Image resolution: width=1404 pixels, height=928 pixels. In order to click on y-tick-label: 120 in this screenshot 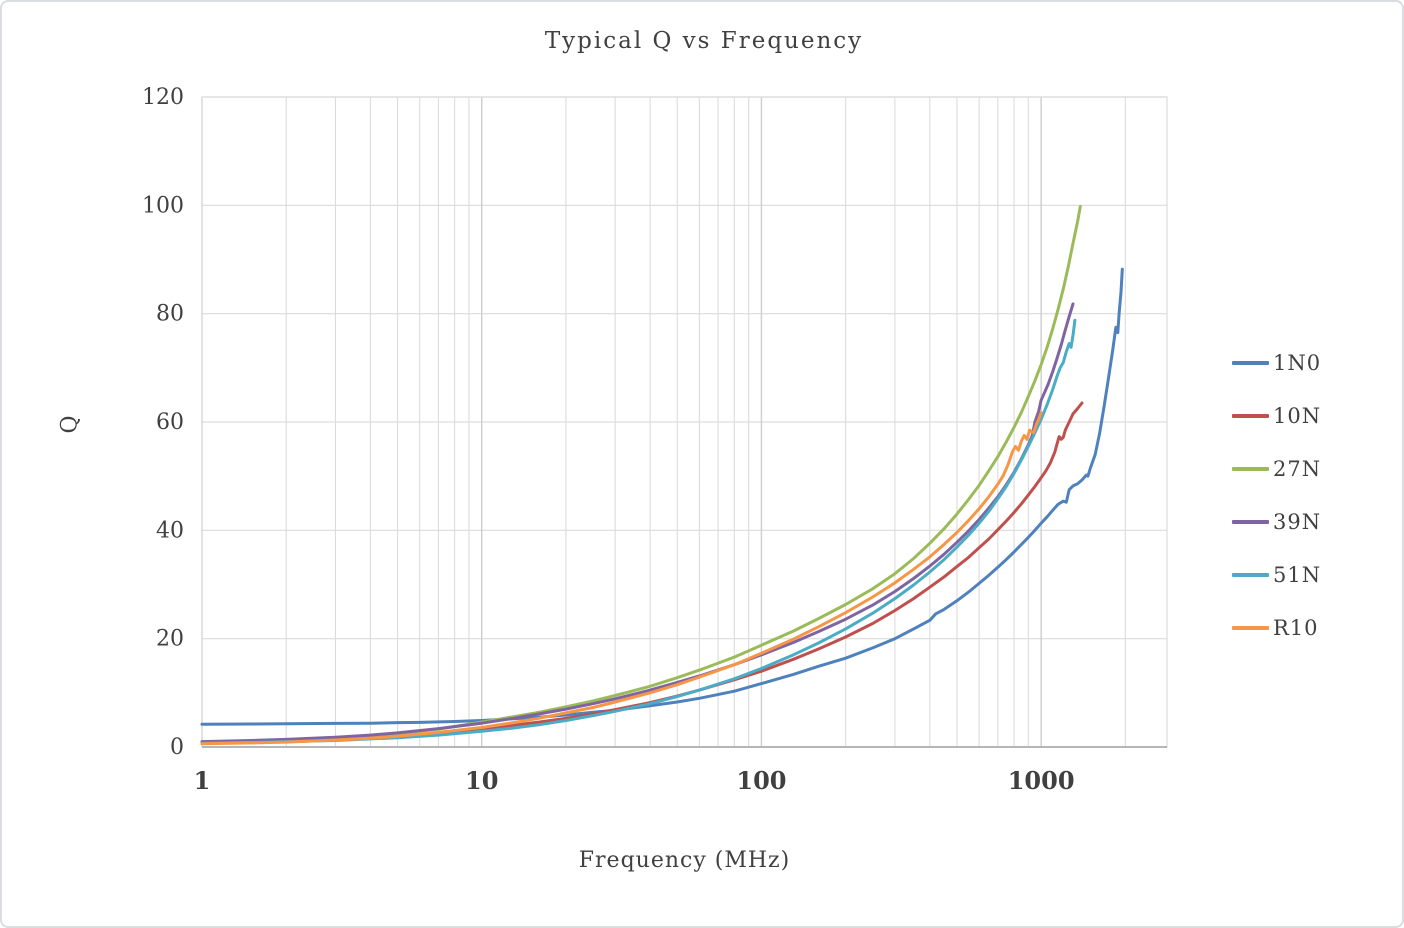, I will do `click(163, 97)`.